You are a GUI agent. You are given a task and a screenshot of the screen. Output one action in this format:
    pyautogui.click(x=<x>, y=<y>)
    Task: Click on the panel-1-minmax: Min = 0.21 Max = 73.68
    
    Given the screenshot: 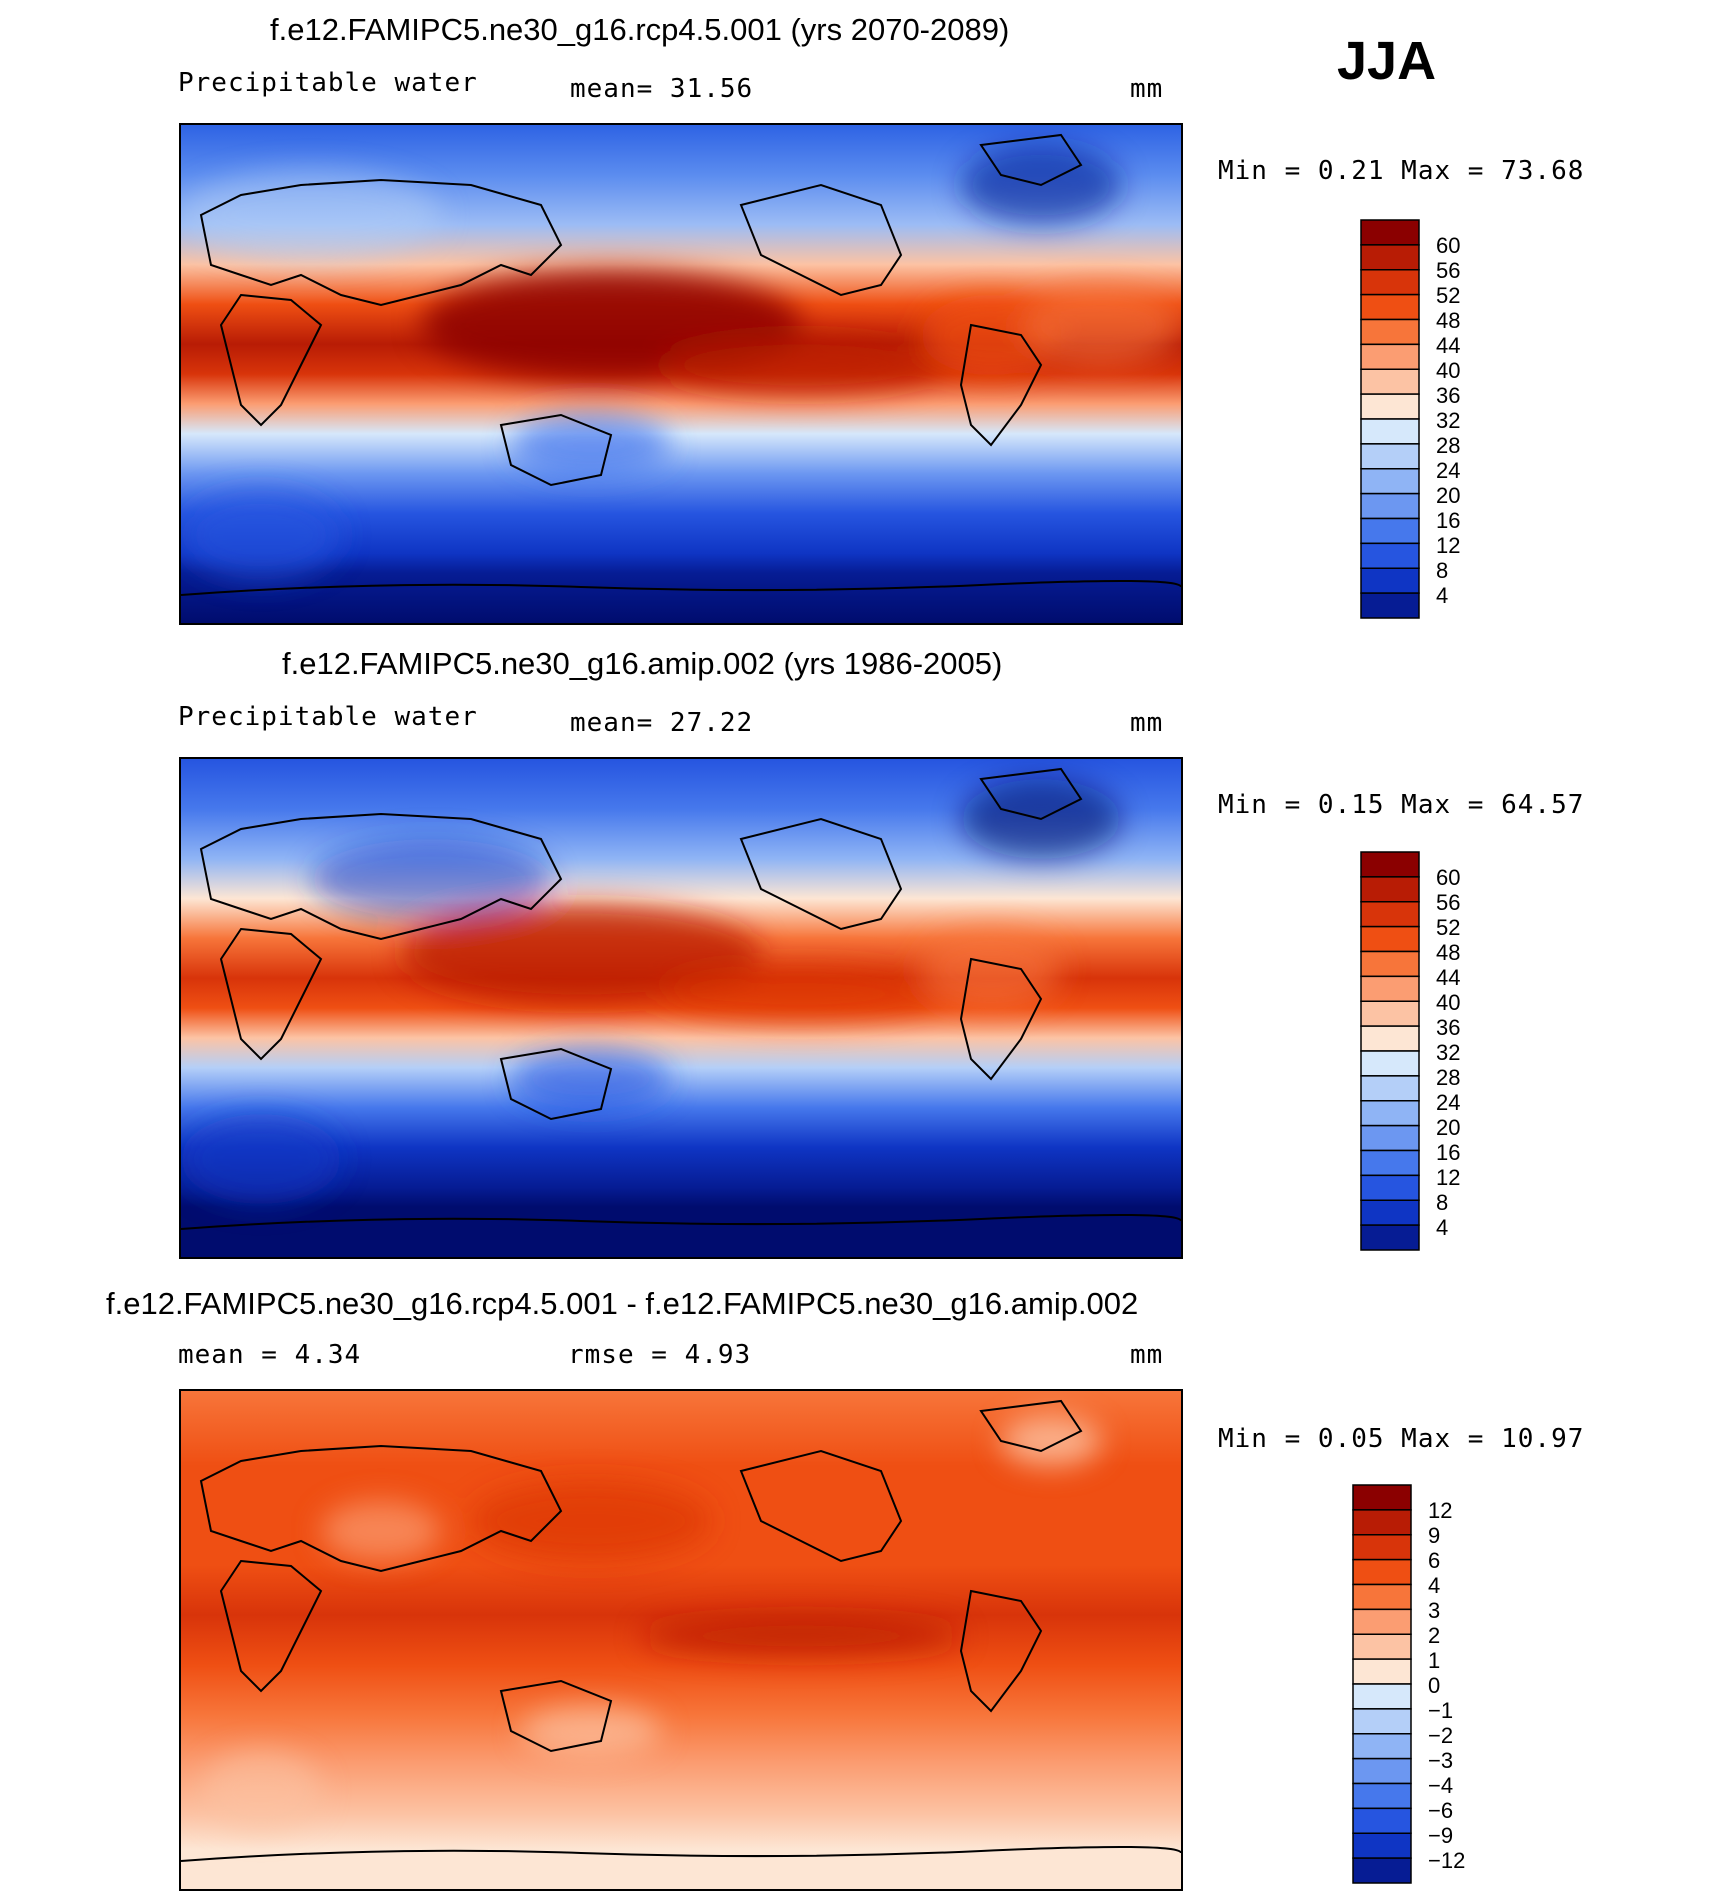 What is the action you would take?
    pyautogui.click(x=1401, y=171)
    